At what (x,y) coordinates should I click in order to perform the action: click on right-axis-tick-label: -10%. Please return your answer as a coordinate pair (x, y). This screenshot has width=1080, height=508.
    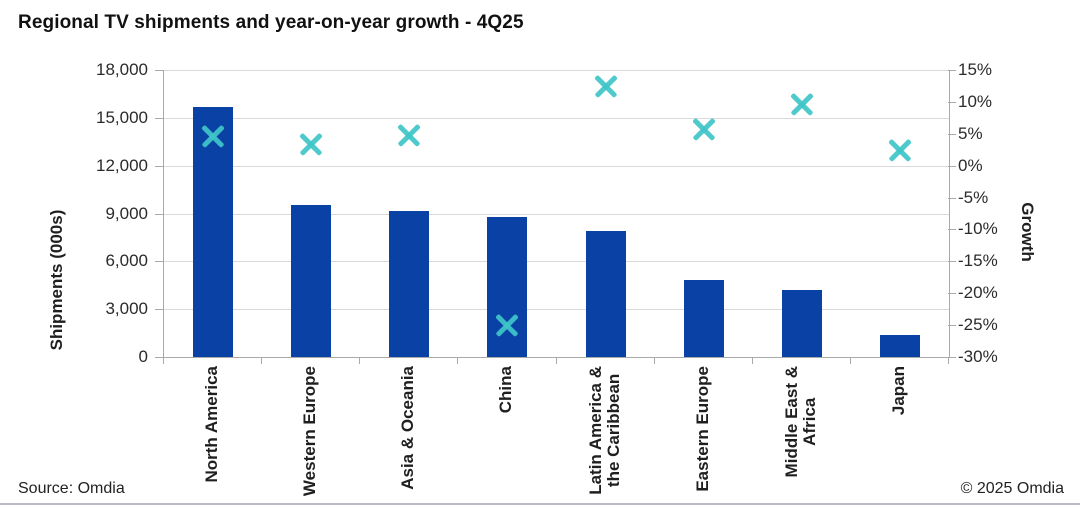
    Looking at the image, I should click on (978, 229).